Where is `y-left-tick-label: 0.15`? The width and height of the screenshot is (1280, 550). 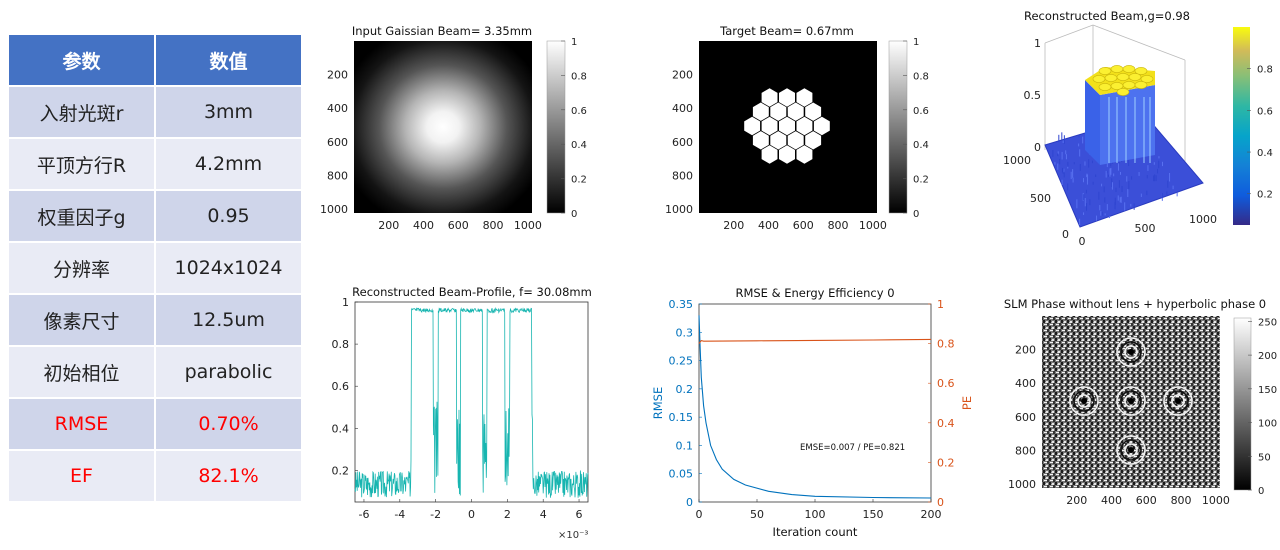
y-left-tick-label: 0.15 is located at coordinates (681, 417).